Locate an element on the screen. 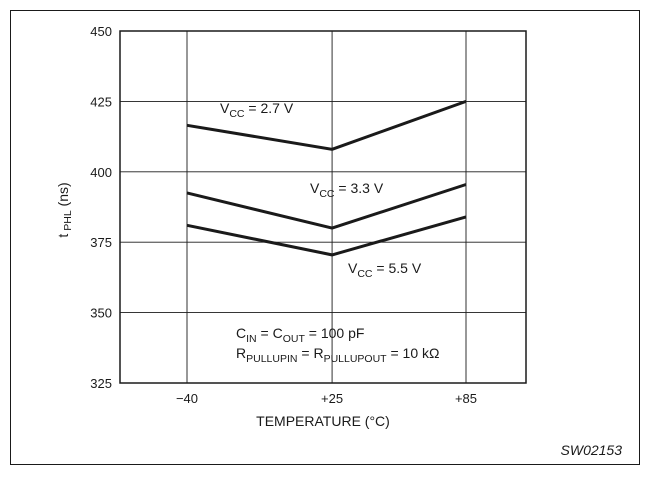 The height and width of the screenshot is (478, 654). y-axis-title: tPHL (ns) is located at coordinates (64, 209).